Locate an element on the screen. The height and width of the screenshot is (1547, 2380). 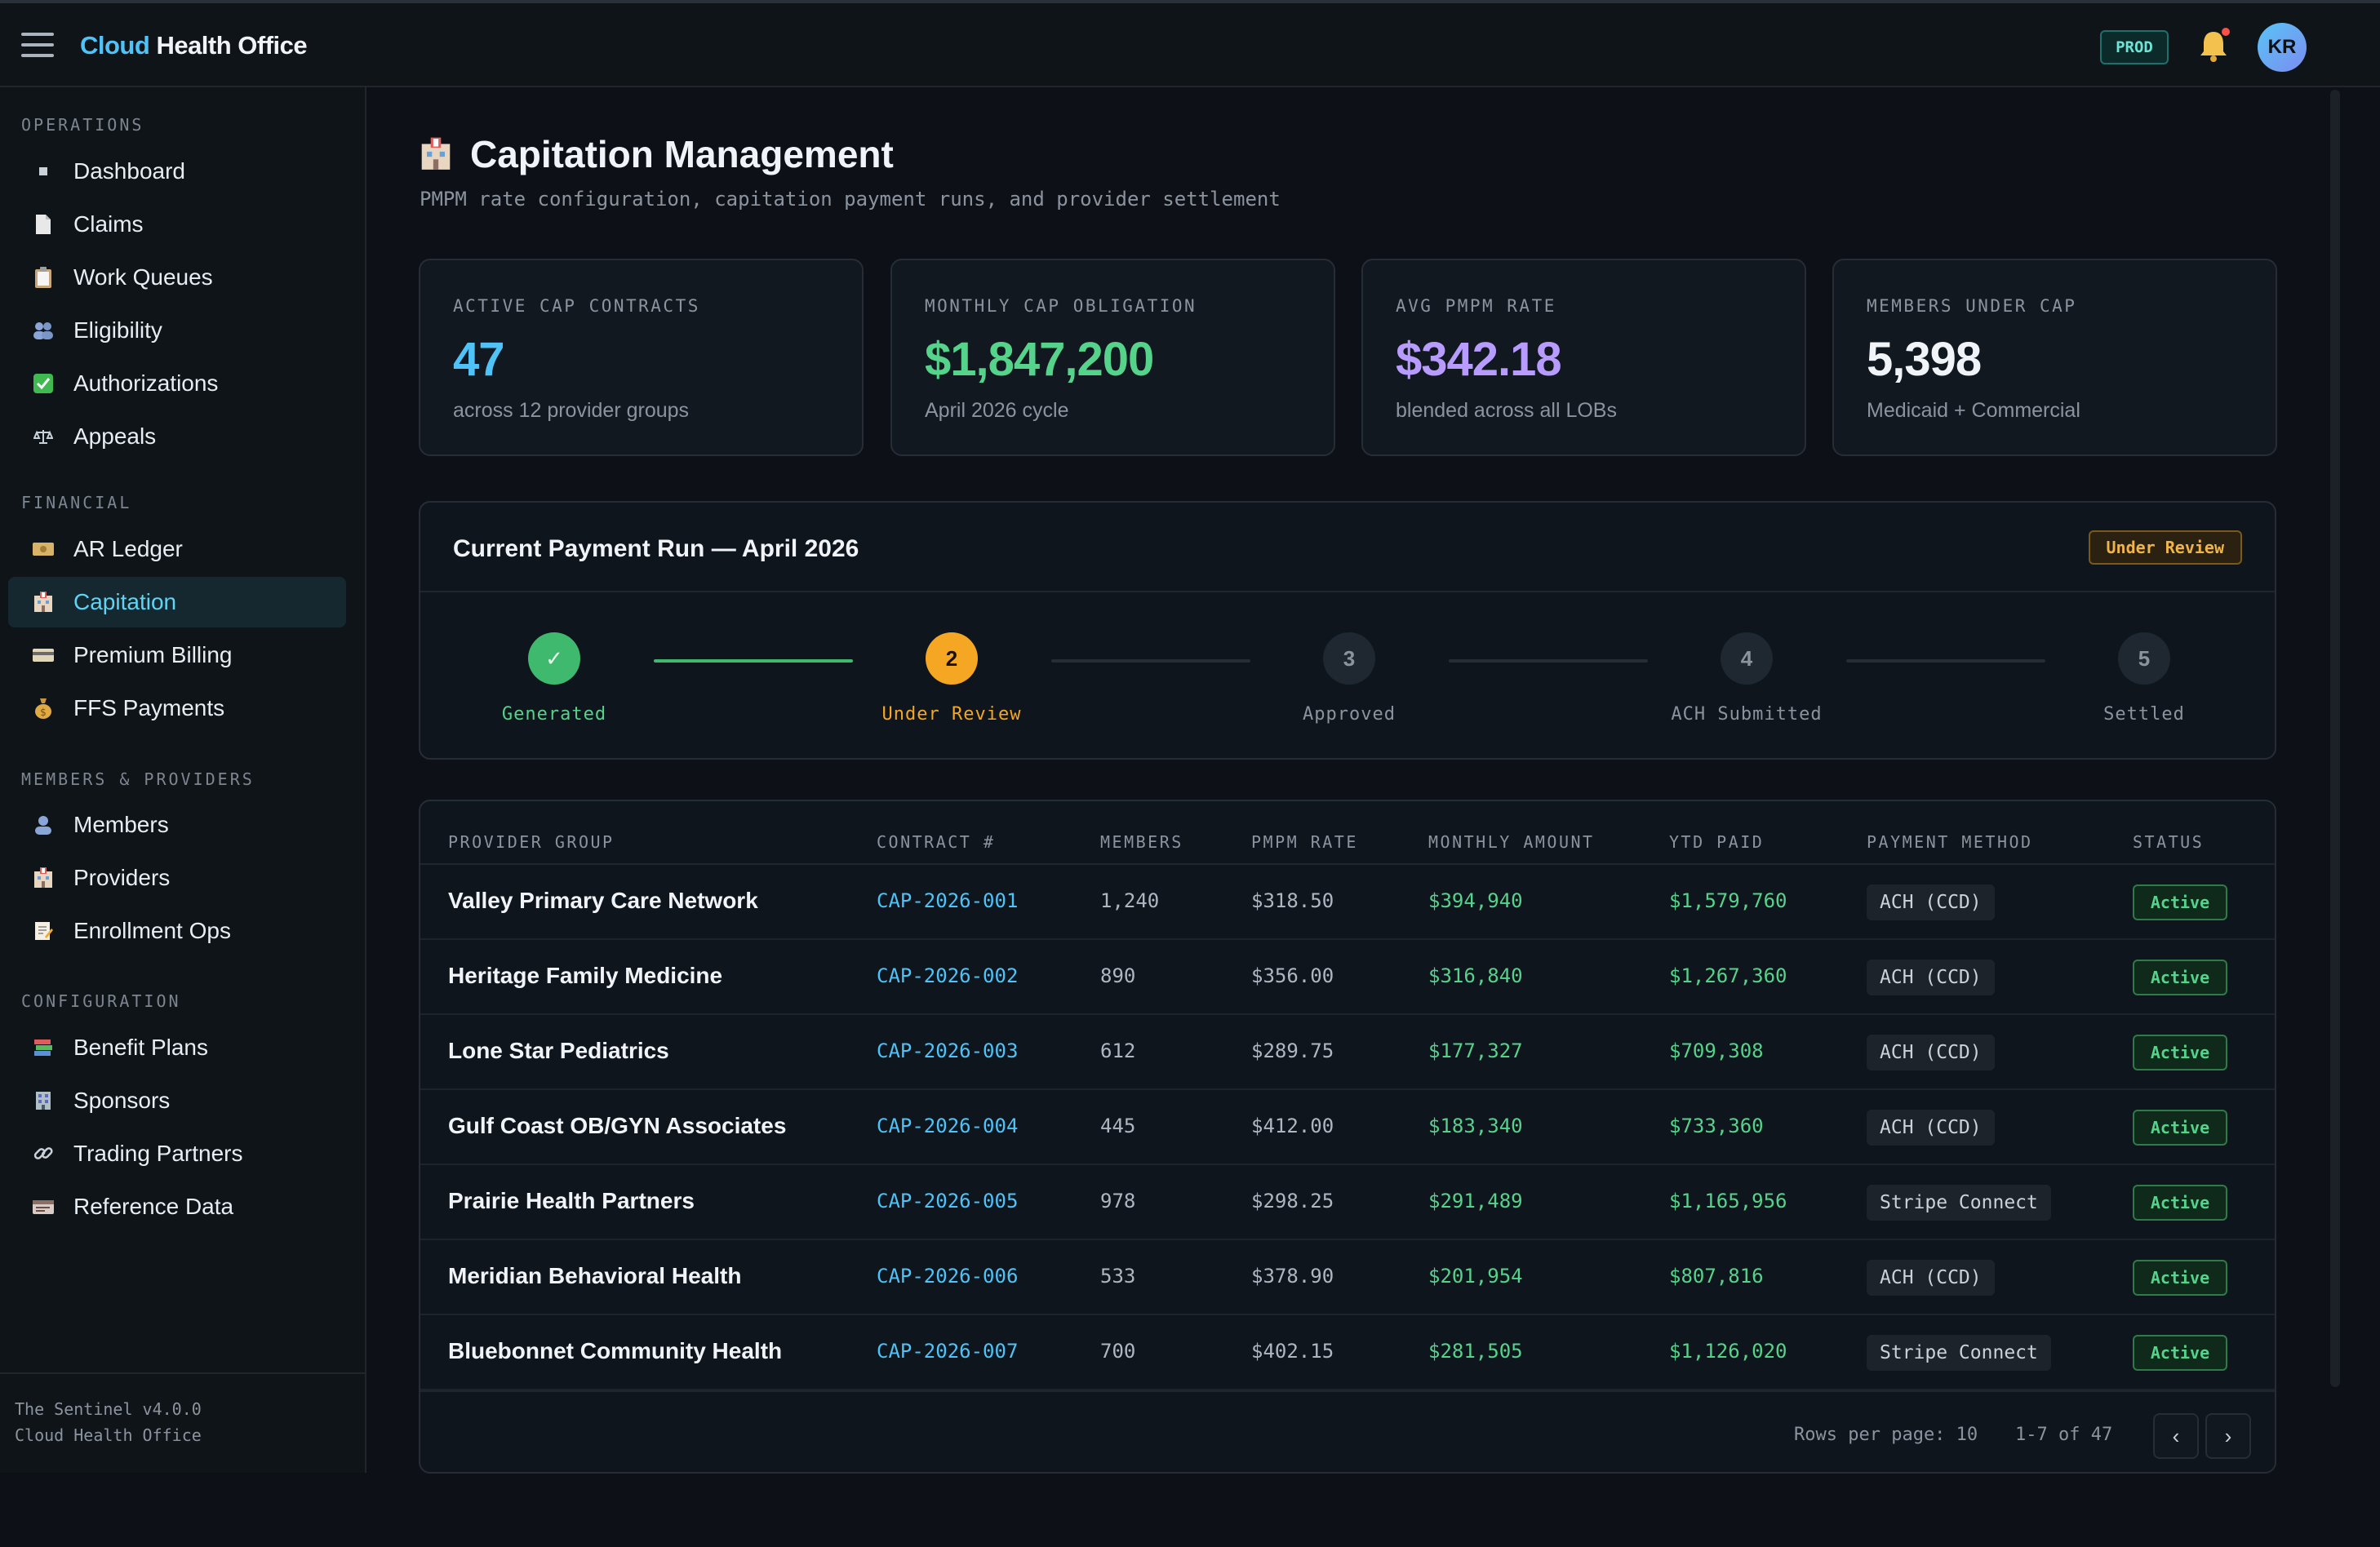
sidebar-item-trading-partners: Trading Partners is located at coordinates (177, 1154).